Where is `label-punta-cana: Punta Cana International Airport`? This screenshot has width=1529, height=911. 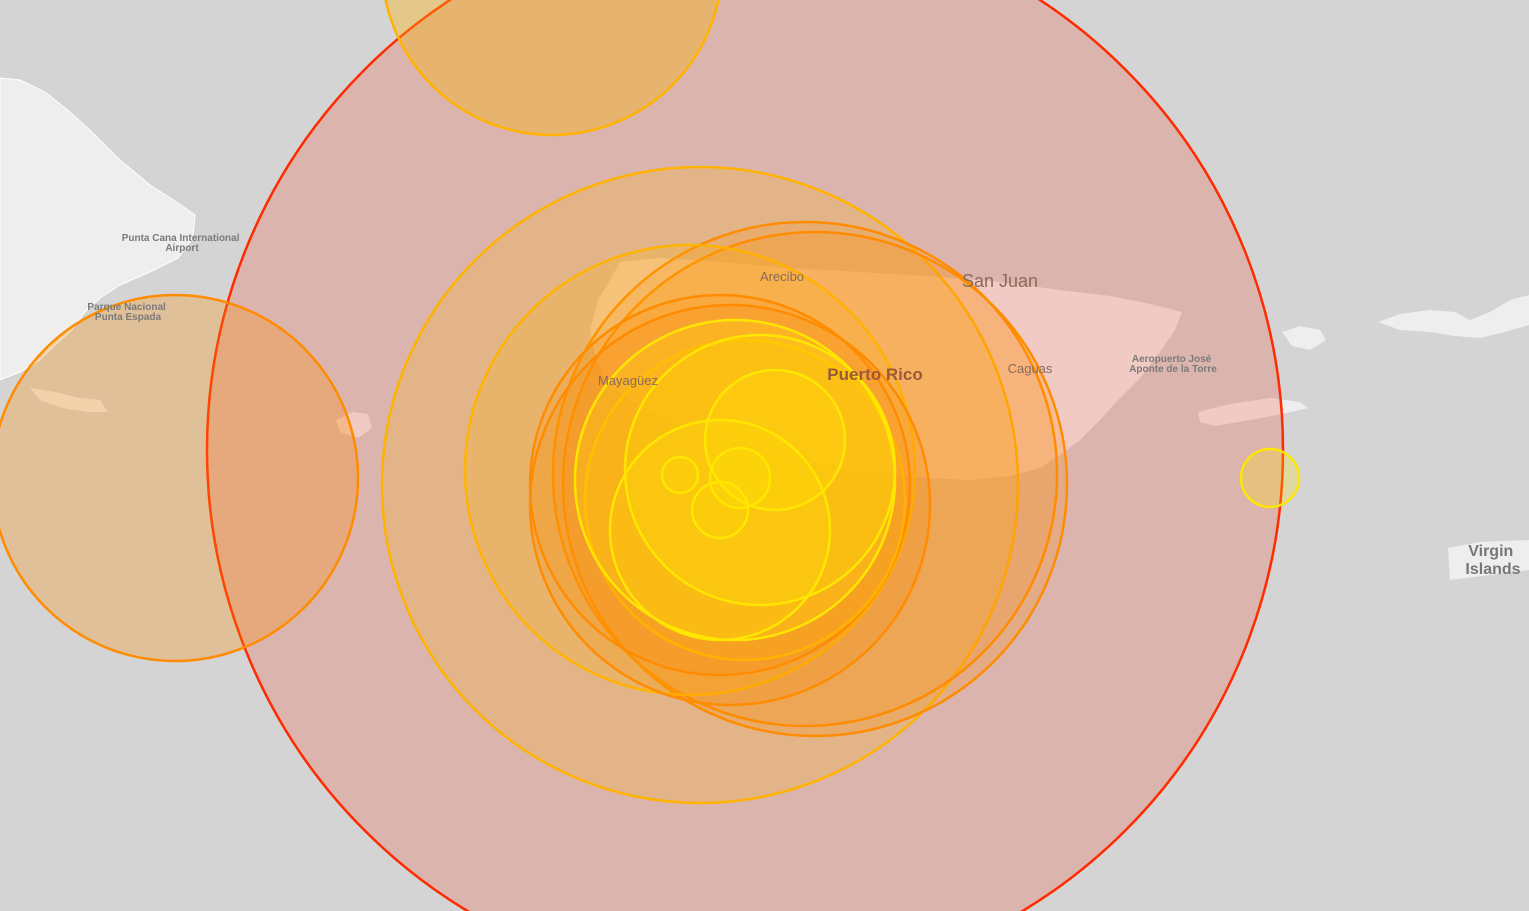 label-punta-cana: Punta Cana International Airport is located at coordinates (182, 243).